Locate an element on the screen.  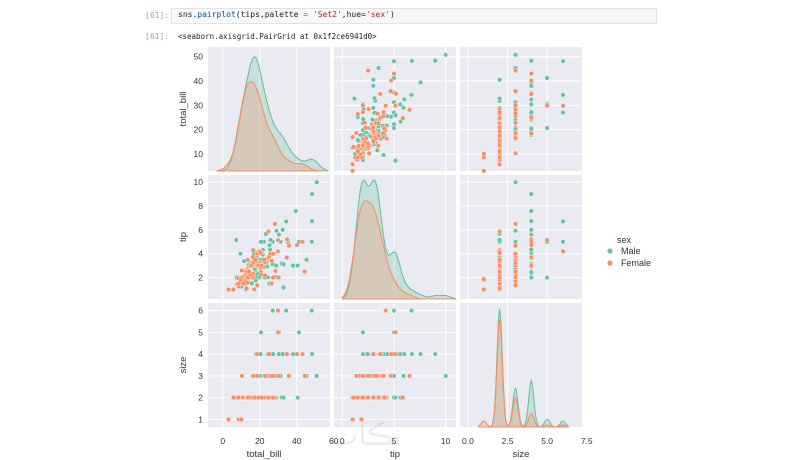
x-tick-label-tip: 0 is located at coordinates (342, 441).